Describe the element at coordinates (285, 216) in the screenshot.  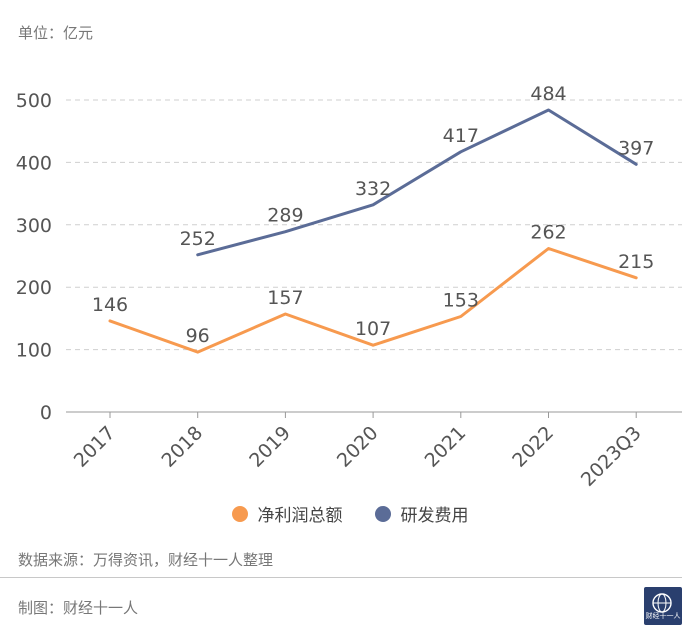
I see `data-label: 289` at that location.